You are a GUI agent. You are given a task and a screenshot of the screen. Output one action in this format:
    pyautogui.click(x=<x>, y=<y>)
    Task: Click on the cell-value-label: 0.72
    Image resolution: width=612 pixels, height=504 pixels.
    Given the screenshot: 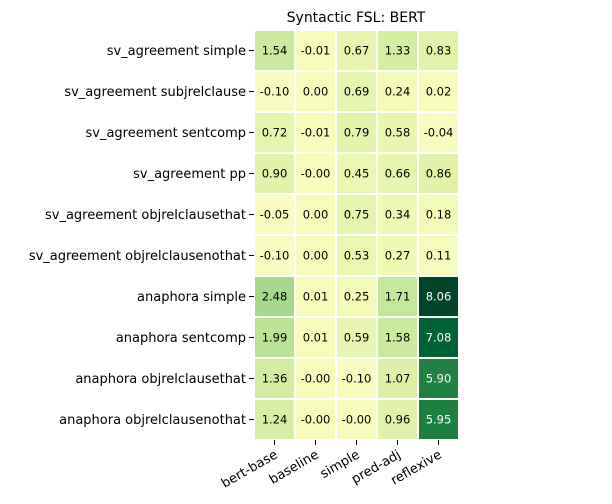 What is the action you would take?
    pyautogui.click(x=275, y=133)
    